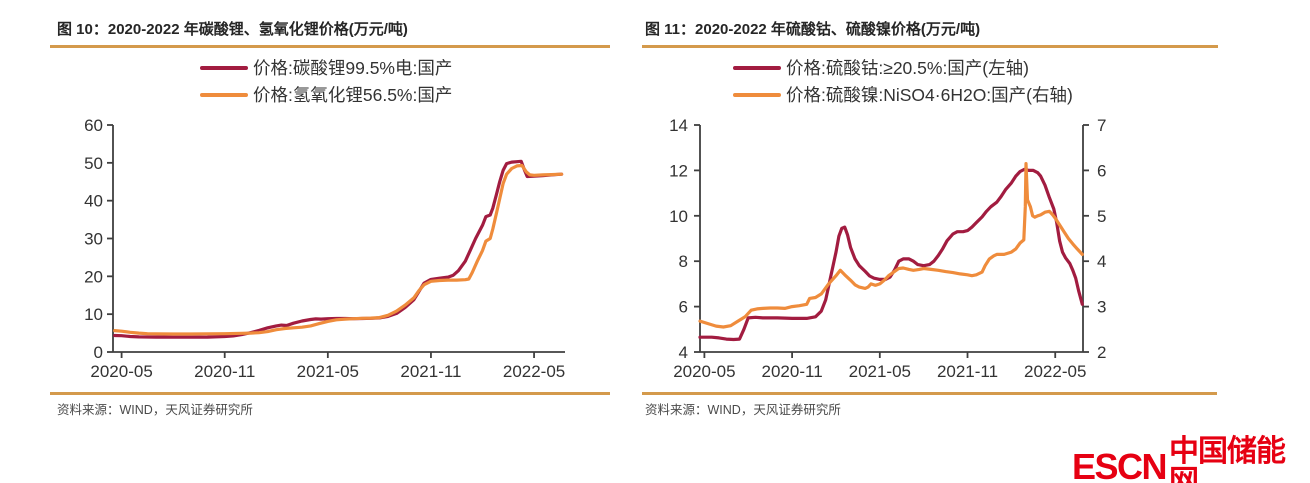 This screenshot has width=1310, height=483. I want to click on svg-text: 7, so click(1101, 125).